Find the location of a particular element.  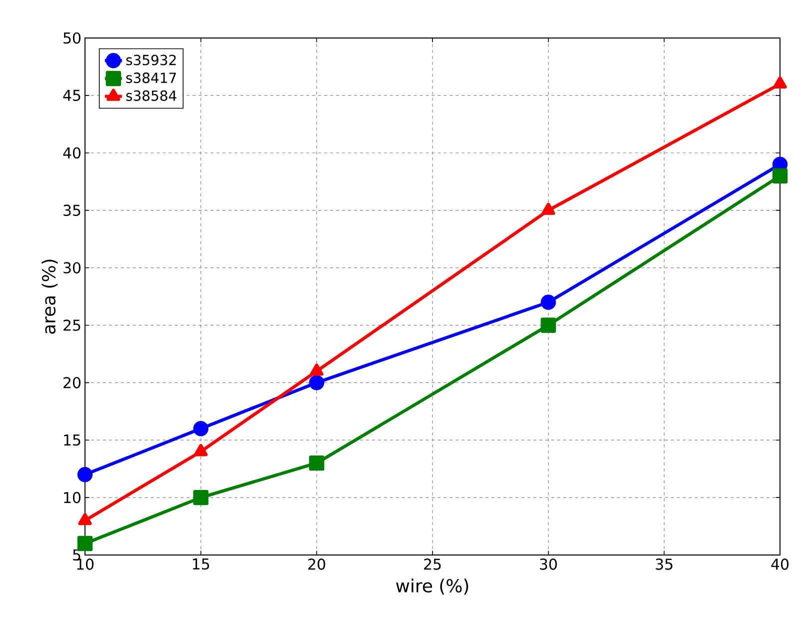

y-tick-label: 30 is located at coordinates (72, 268).